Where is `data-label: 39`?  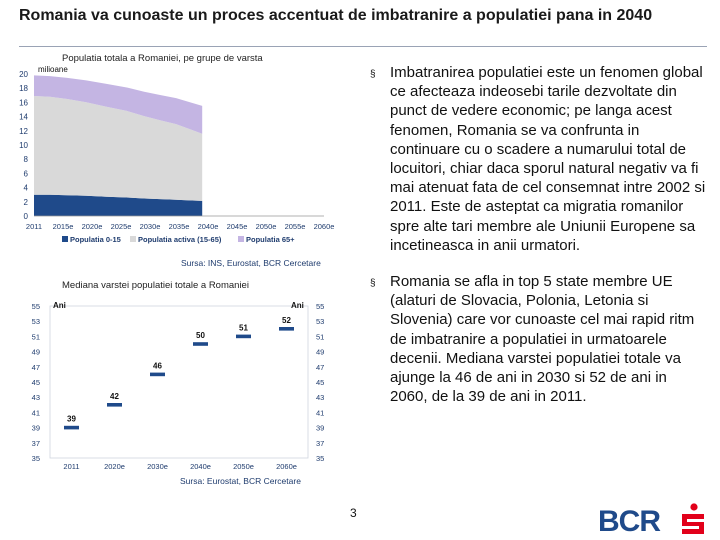 data-label: 39 is located at coordinates (71, 419).